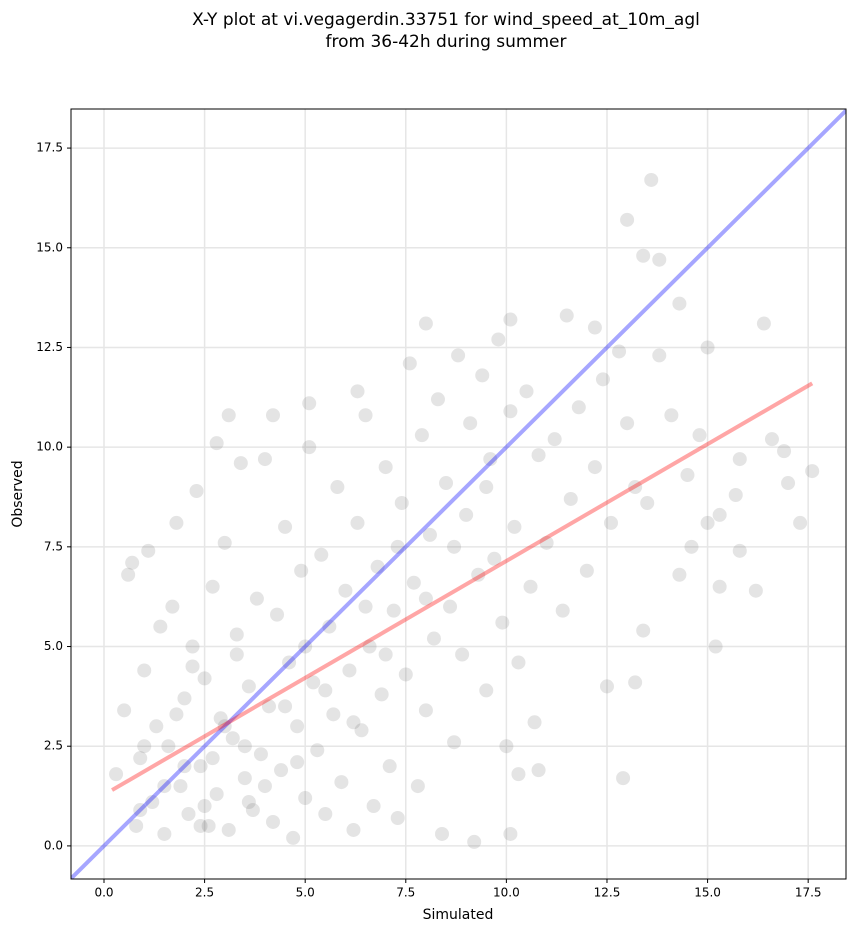 The image size is (856, 938). What do you see at coordinates (18, 493) in the screenshot?
I see `y-axis-label: Observed` at bounding box center [18, 493].